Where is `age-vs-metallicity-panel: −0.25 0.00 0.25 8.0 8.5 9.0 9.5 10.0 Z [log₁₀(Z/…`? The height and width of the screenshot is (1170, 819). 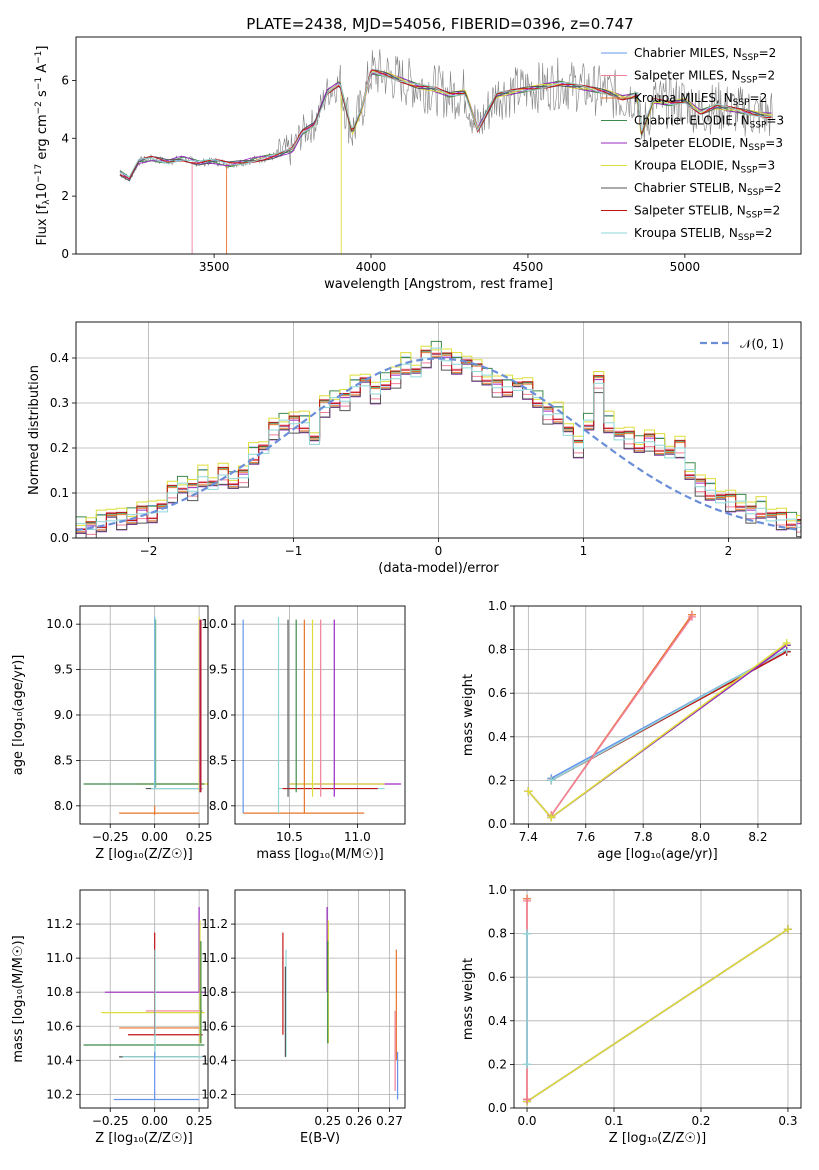 age-vs-metallicity-panel: −0.25 0.00 0.25 8.0 8.5 9.0 9.5 10.0 Z [log₁₀(Z/… is located at coordinates (112, 733).